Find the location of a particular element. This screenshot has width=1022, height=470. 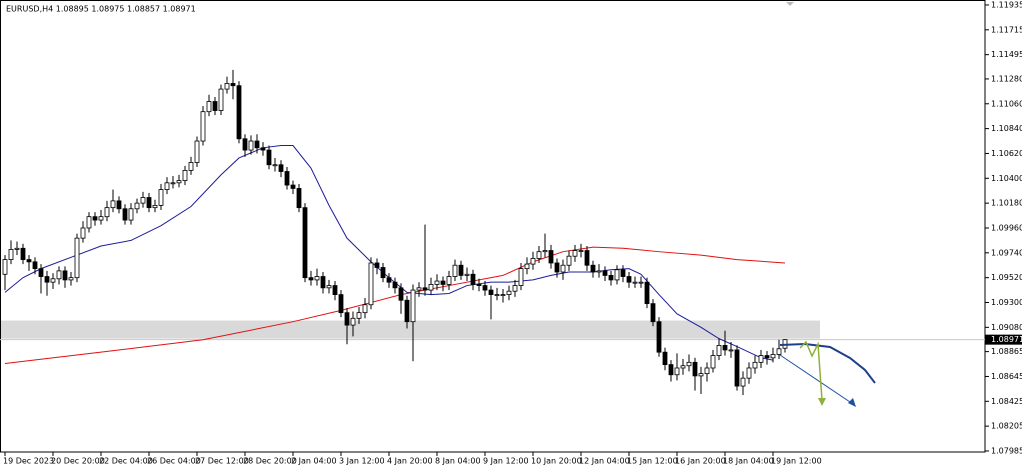

x-tick-label: 20 Dec 20:00 is located at coordinates (78, 461).